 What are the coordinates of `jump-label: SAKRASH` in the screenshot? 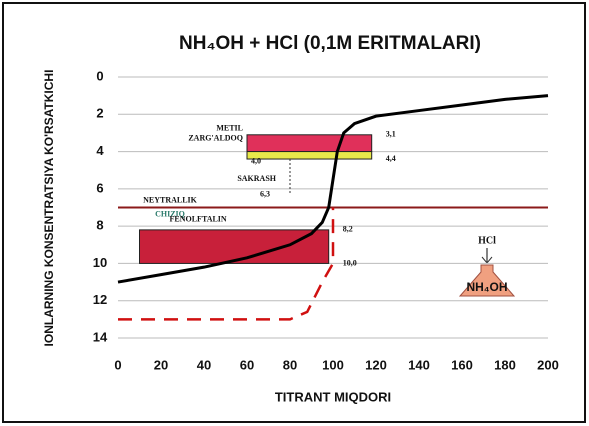 It's located at (256, 178).